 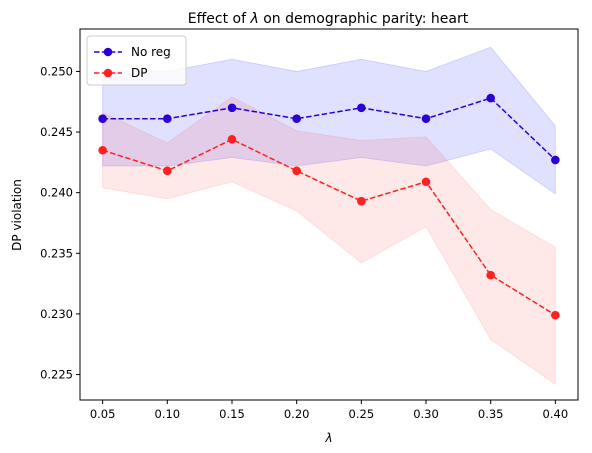 What do you see at coordinates (56, 132) in the screenshot?
I see `y-tick-label: 0.245` at bounding box center [56, 132].